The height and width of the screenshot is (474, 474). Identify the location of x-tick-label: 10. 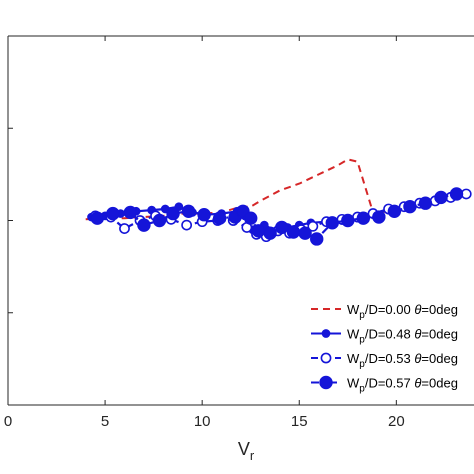
(202, 421).